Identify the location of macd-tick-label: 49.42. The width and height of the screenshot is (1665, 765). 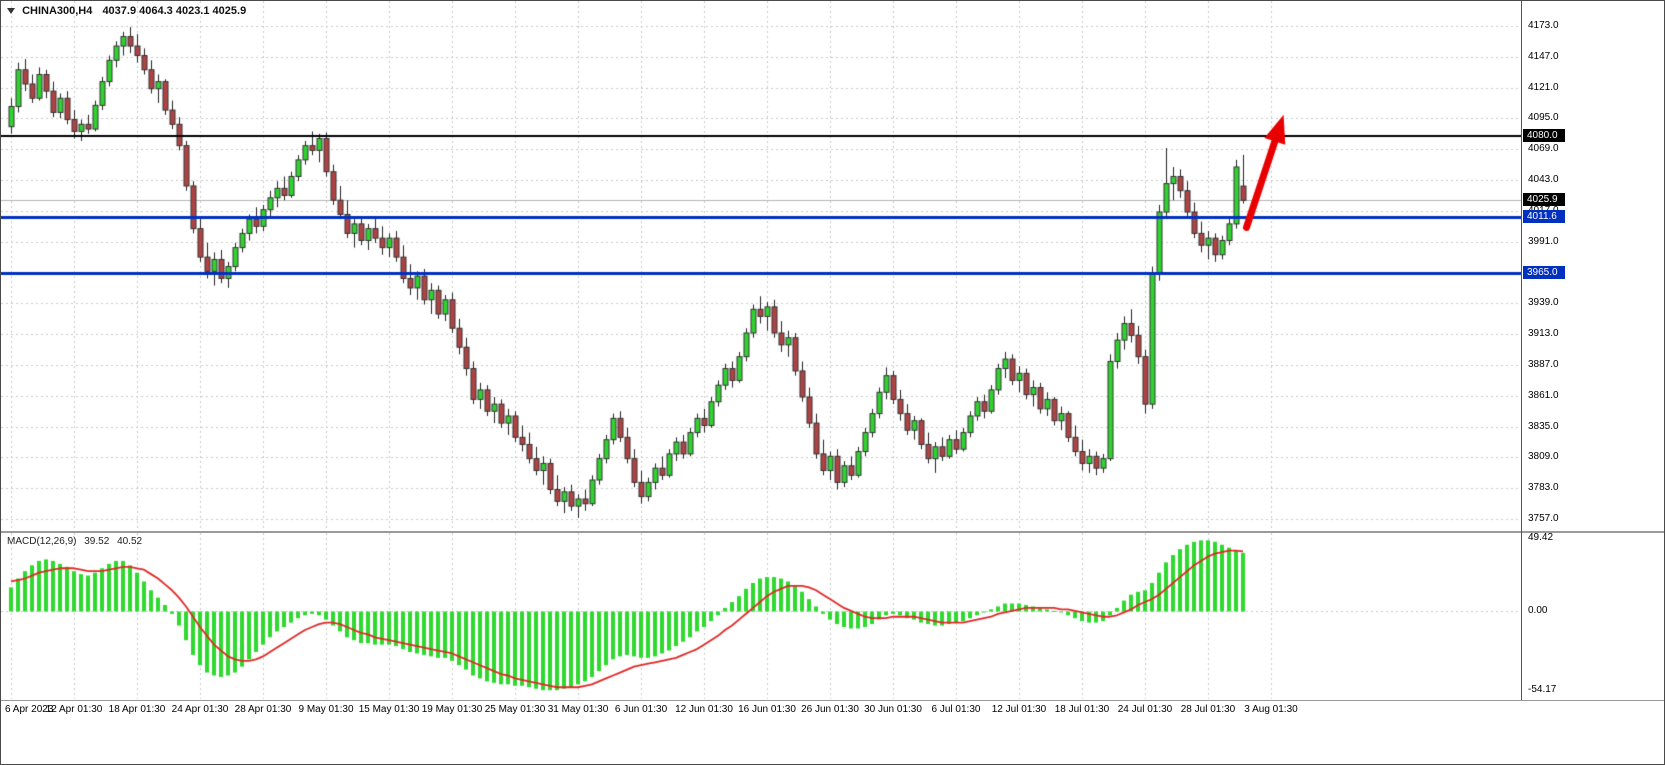
(1541, 538).